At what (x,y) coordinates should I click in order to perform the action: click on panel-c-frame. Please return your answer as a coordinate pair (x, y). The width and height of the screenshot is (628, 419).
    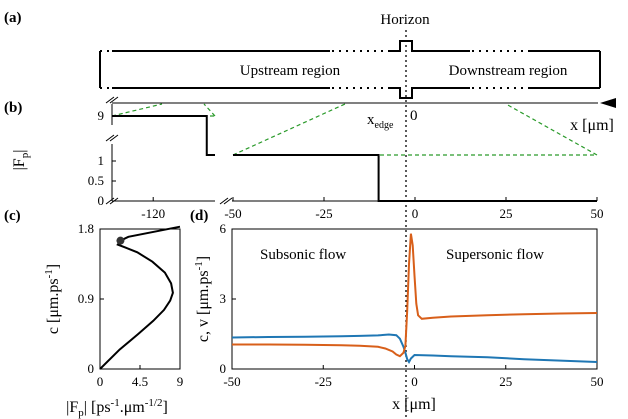
    Looking at the image, I should click on (140, 299).